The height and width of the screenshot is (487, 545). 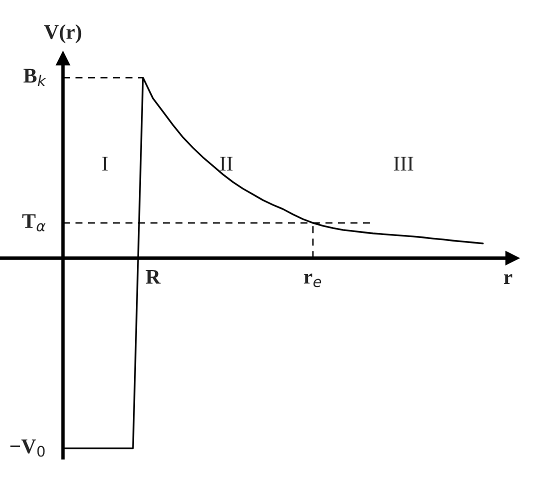 What do you see at coordinates (404, 163) in the screenshot?
I see `annotation: III` at bounding box center [404, 163].